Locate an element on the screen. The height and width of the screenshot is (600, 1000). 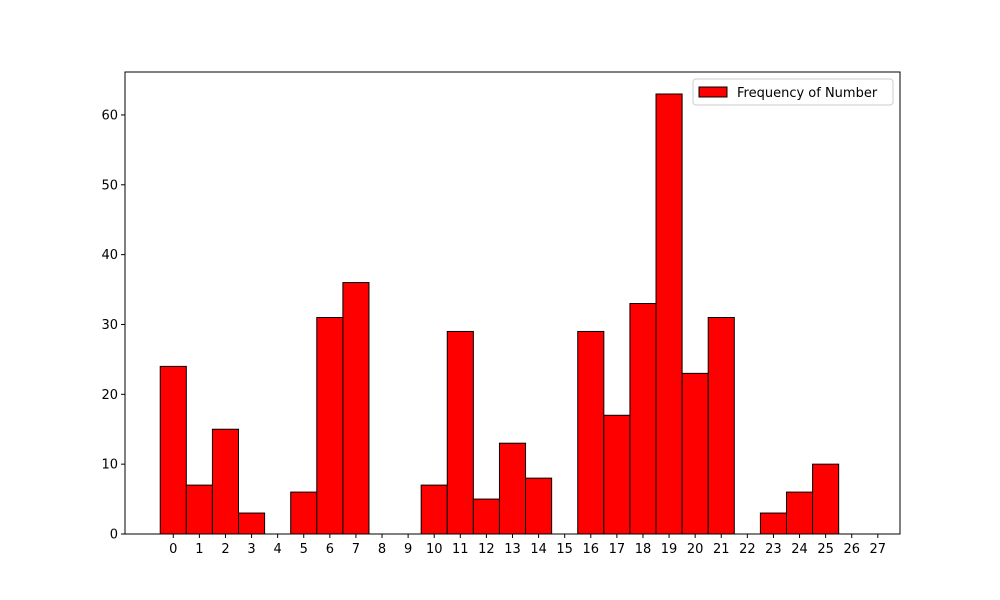
x-tick-label: 7 is located at coordinates (356, 549).